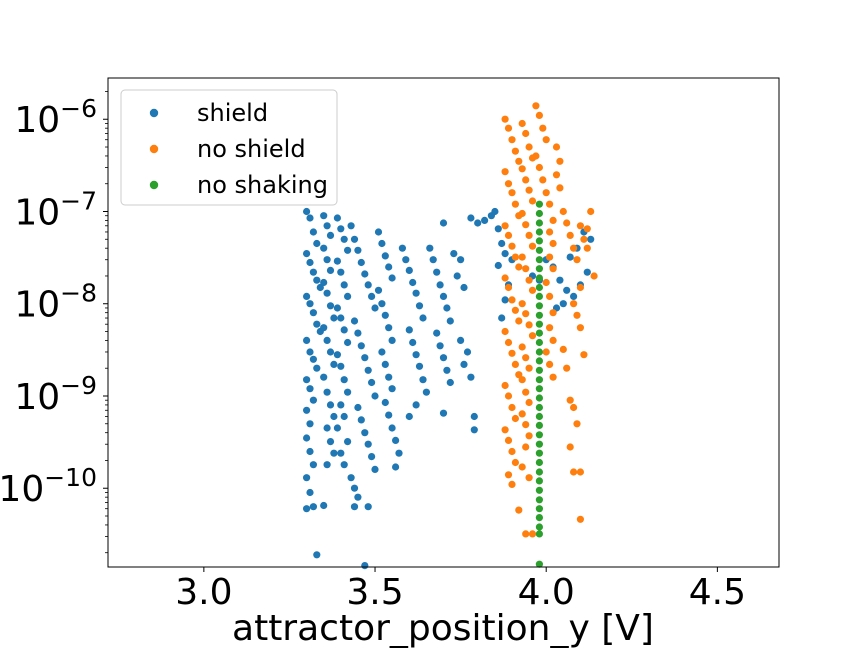 Image resolution: width=864 pixels, height=648 pixels. Describe the element at coordinates (251, 149) in the screenshot. I see `legend-label: no shield` at that location.